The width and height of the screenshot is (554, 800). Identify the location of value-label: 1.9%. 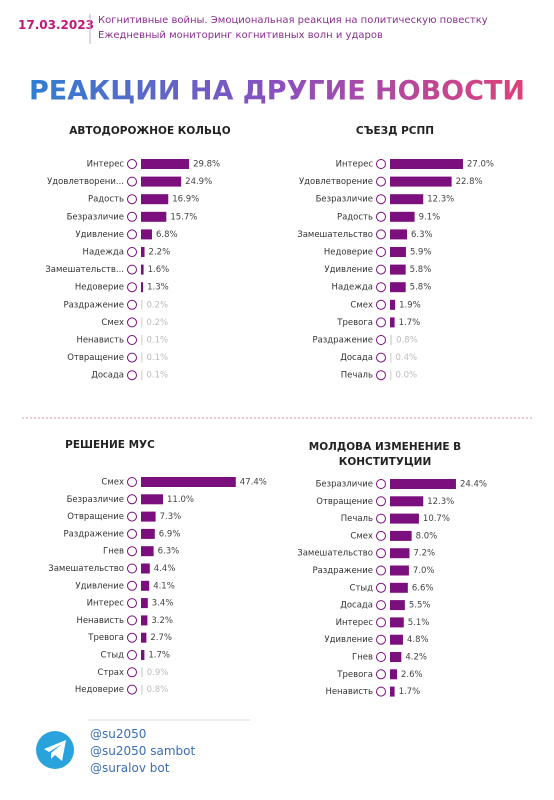
(410, 305).